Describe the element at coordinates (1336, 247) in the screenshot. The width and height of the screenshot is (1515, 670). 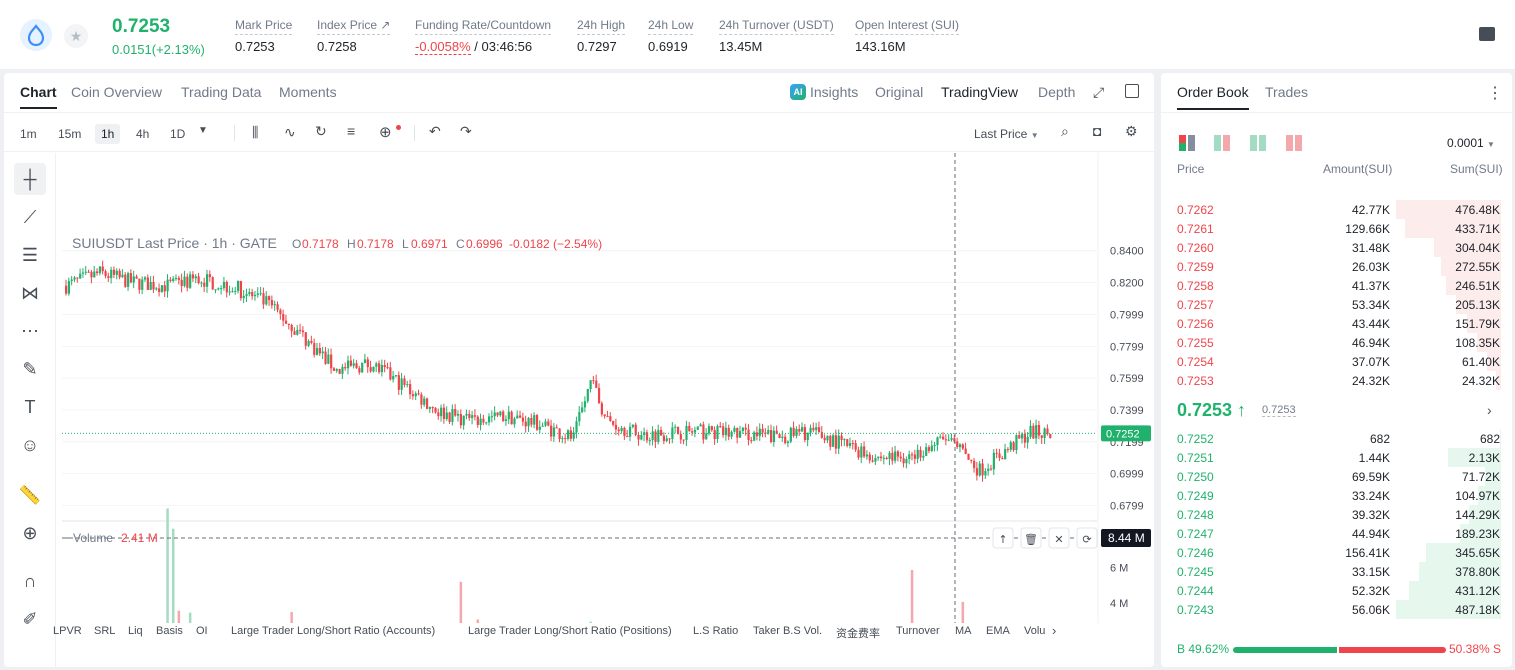
I see `ask-row: 0.7260 31.48K 304.04K` at that location.